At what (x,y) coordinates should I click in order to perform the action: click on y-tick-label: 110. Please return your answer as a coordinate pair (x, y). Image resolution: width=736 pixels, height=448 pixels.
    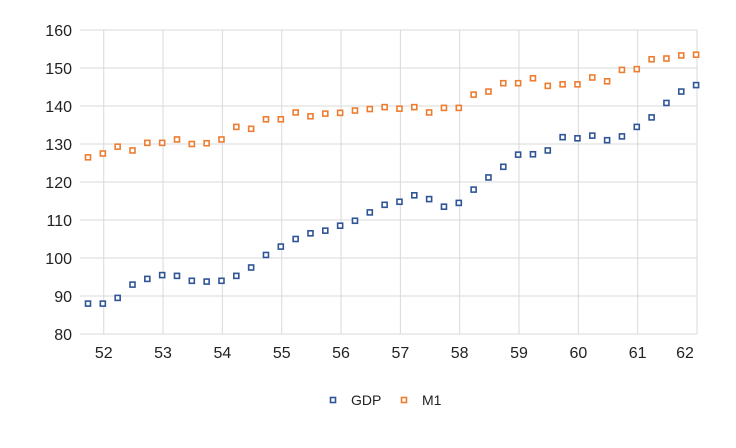
    Looking at the image, I should click on (59, 221).